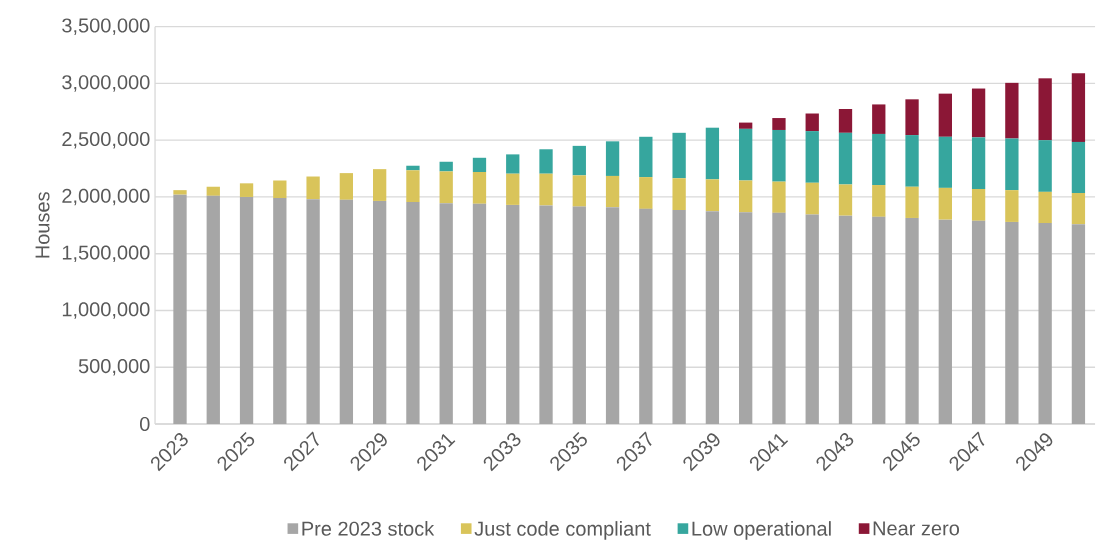  Describe the element at coordinates (144, 424) in the screenshot. I see `y-tick-label: 0` at that location.